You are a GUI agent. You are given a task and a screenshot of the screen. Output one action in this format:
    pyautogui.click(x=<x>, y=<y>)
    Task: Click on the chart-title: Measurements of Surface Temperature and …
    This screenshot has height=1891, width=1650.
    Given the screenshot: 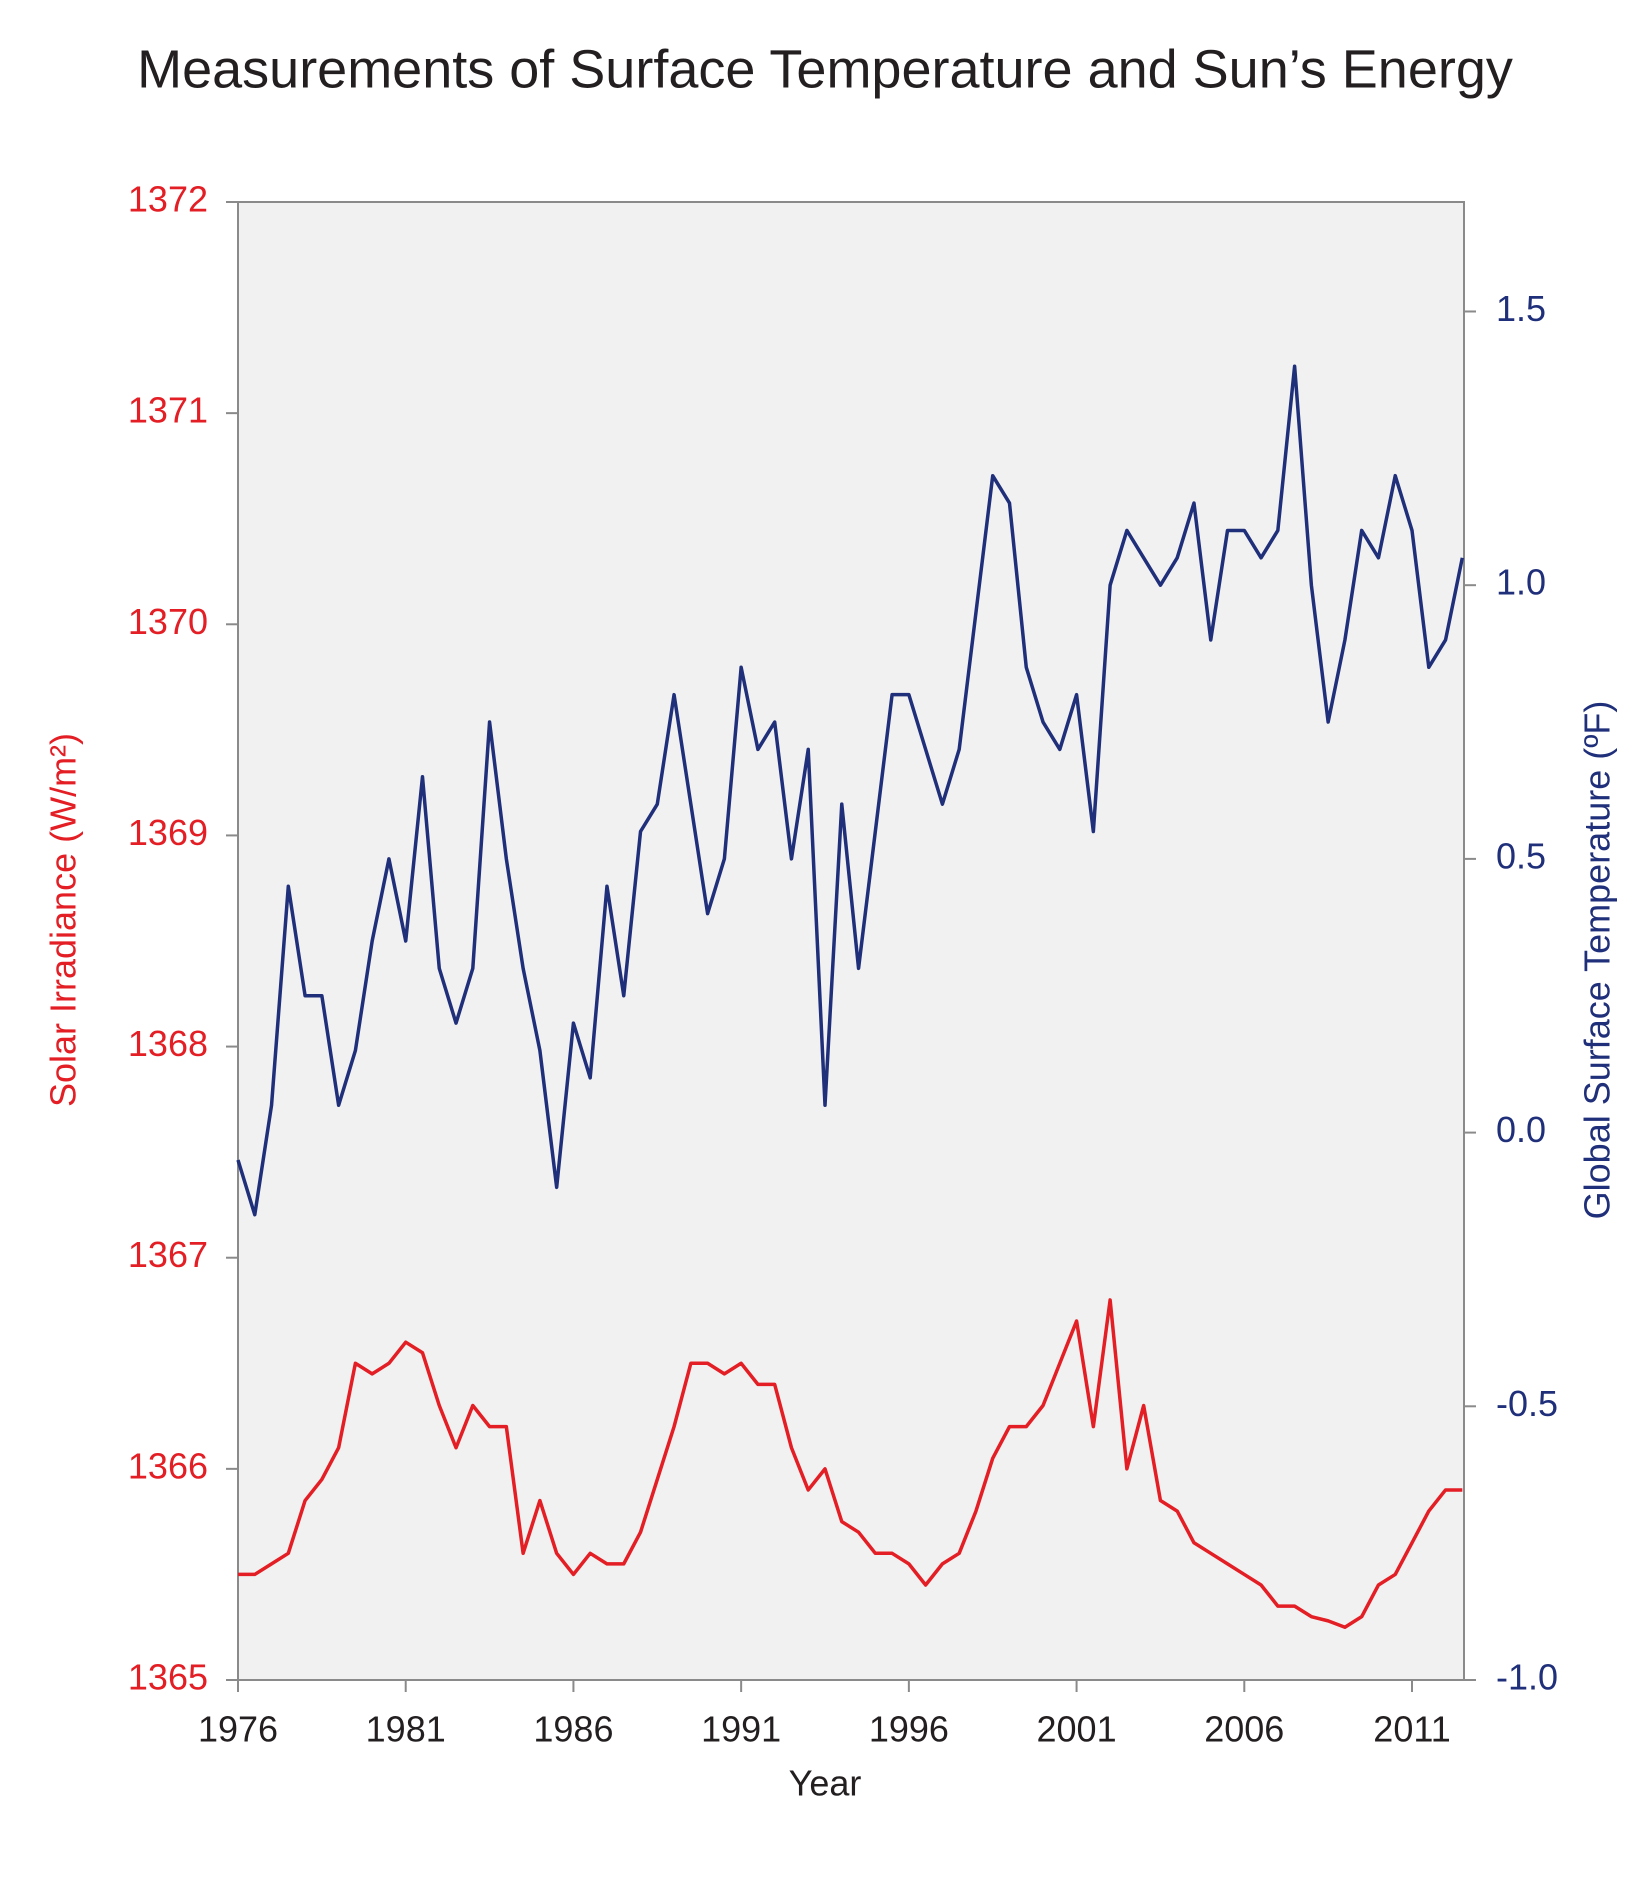 What is the action you would take?
    pyautogui.click(x=825, y=69)
    